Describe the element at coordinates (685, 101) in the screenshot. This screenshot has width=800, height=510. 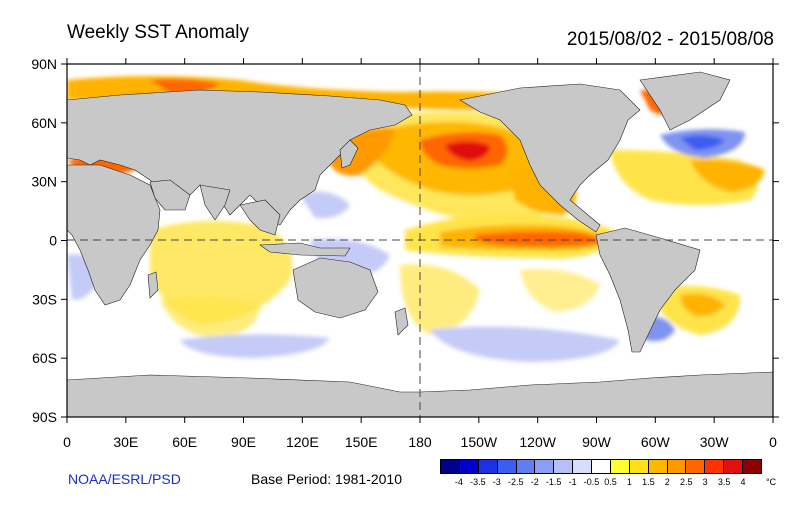
I see `greenland-landmass` at that location.